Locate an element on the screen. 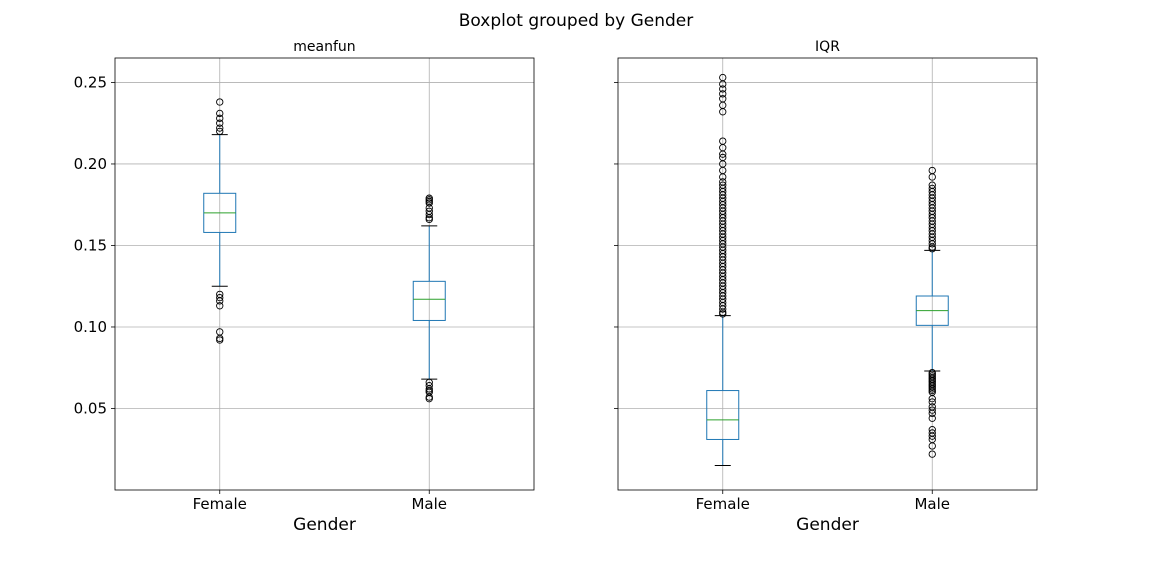 This screenshot has height=576, width=1152. y-tick-label: 0.05 is located at coordinates (90, 408).